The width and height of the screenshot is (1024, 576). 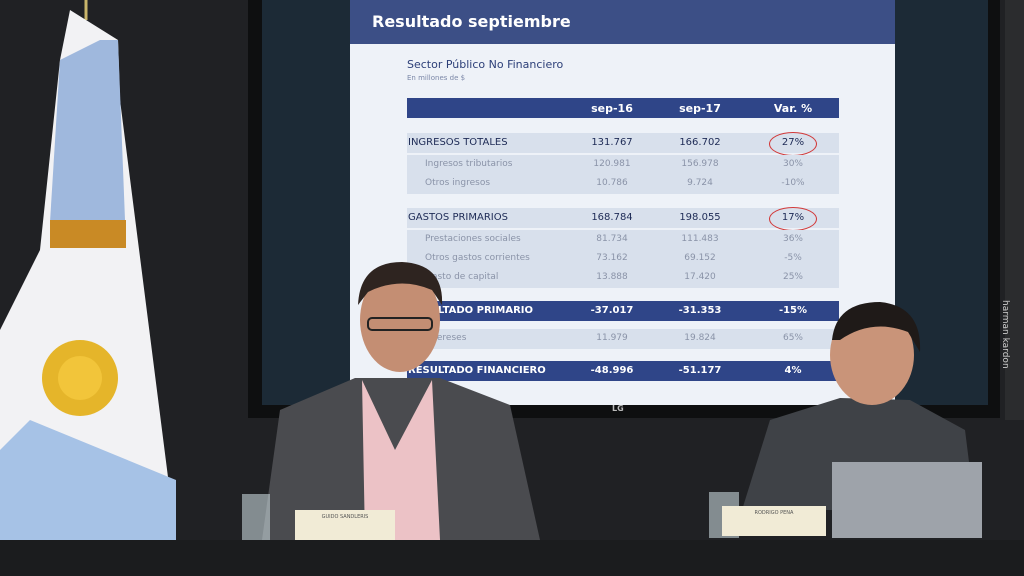 What do you see at coordinates (612, 277) in the screenshot?
I see `cell-value: 13.888` at bounding box center [612, 277].